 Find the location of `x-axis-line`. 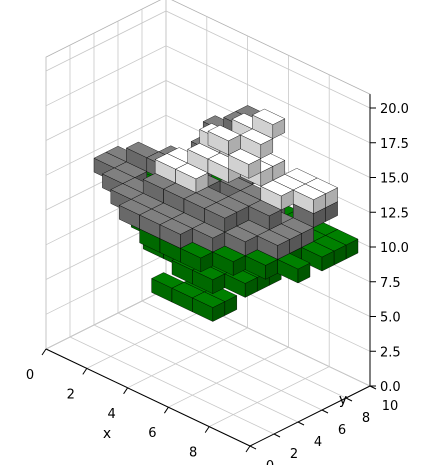

x-axis-line is located at coordinates (148, 397).